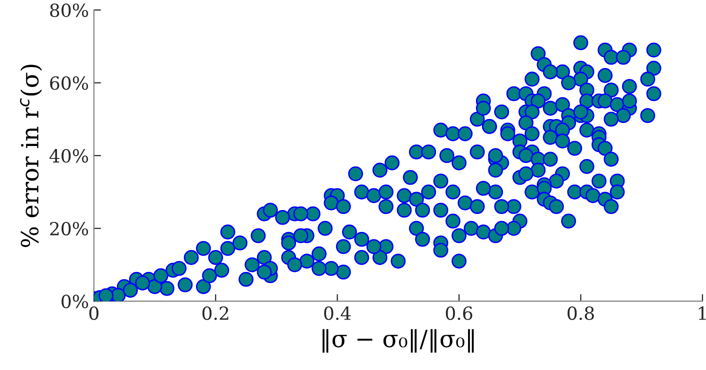 The height and width of the screenshot is (370, 706). I want to click on x-tick-label: 0.2, so click(215, 313).